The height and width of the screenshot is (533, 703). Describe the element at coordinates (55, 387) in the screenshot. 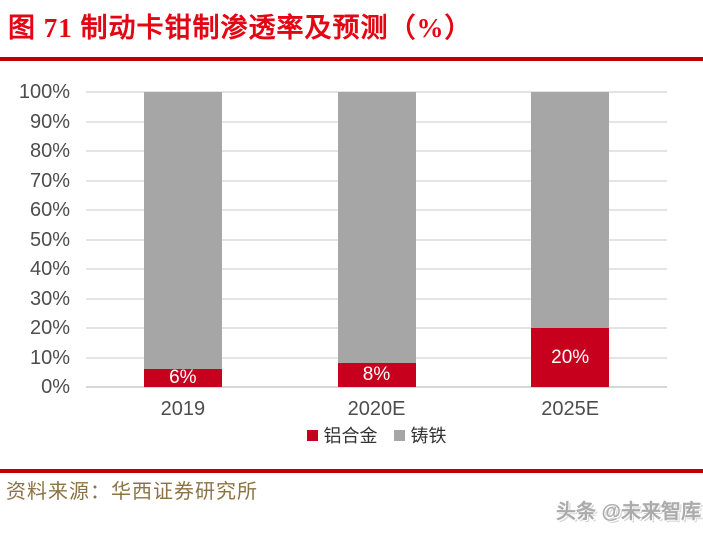

I see `y-axis-tick-label: 0%` at that location.